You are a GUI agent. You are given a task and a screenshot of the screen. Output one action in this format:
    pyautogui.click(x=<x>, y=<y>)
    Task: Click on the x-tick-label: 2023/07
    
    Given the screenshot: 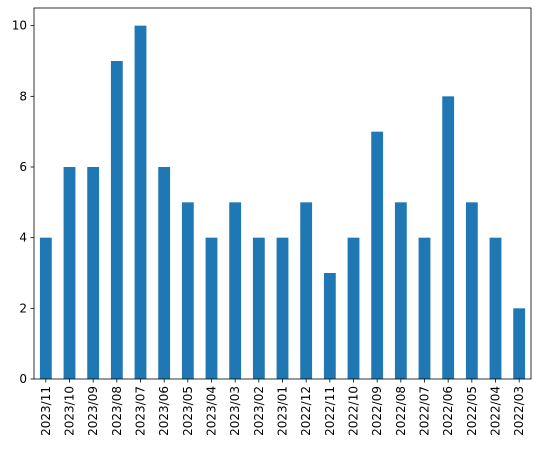 What is the action you would take?
    pyautogui.click(x=141, y=411)
    